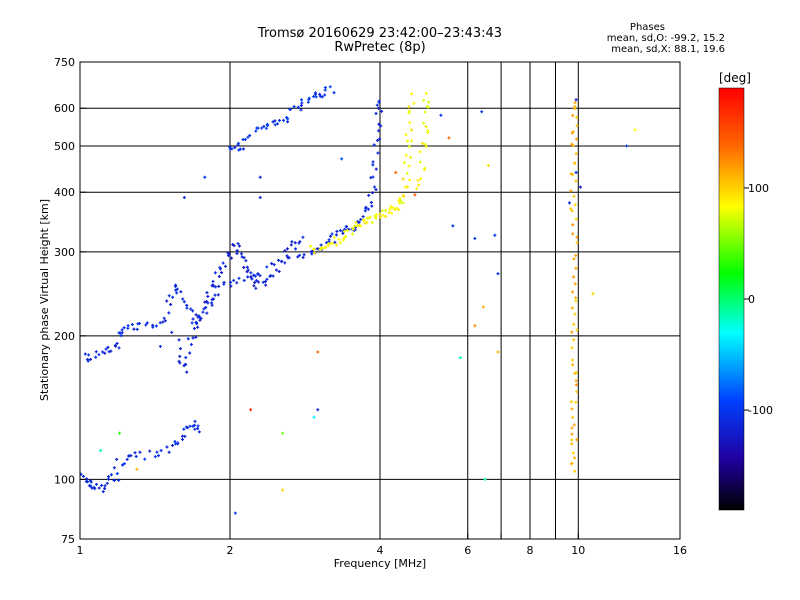 Image resolution: width=800 pixels, height=600 pixels. What do you see at coordinates (578, 550) in the screenshot?
I see `x-tick-label: 10` at bounding box center [578, 550].